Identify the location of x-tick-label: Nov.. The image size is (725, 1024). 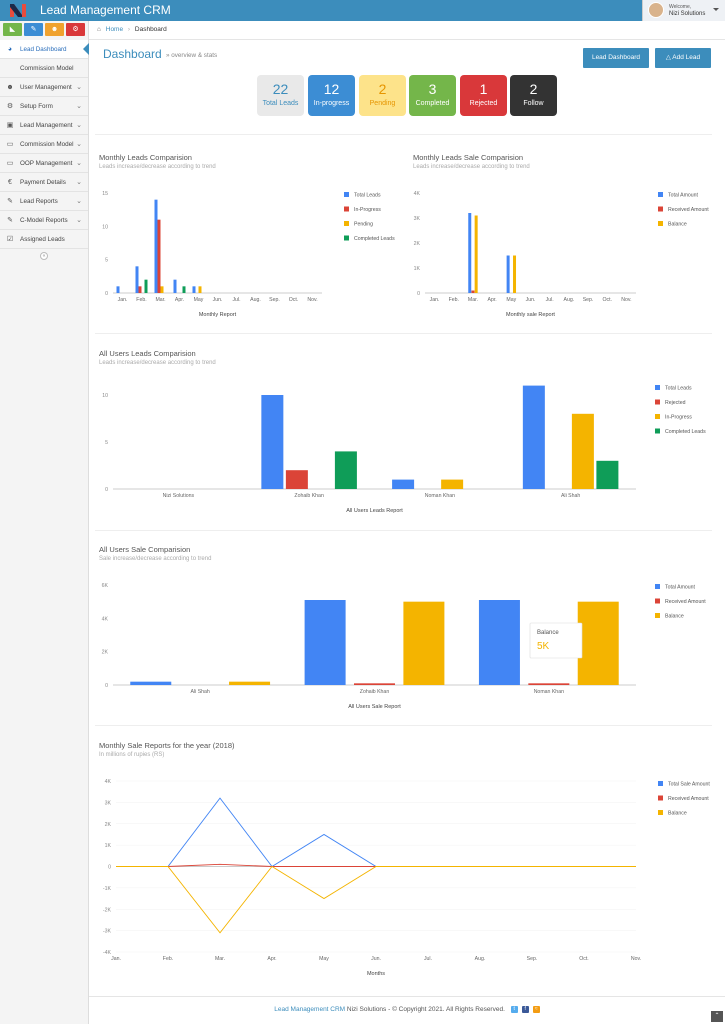
(636, 959).